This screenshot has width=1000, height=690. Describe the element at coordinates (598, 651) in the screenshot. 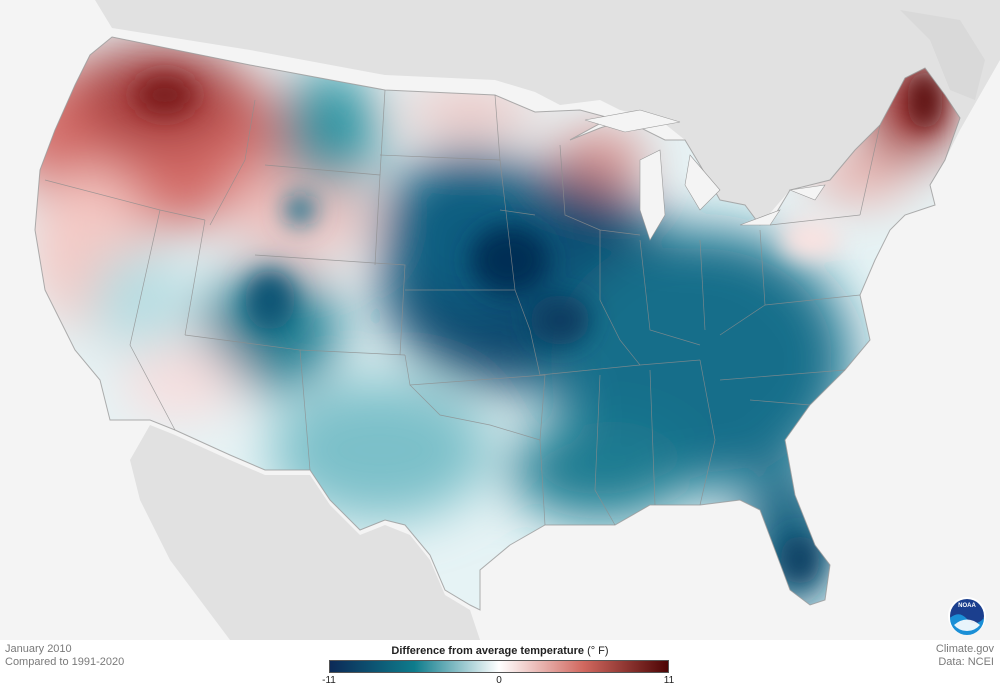

I see `legend-unit: (° F)` at that location.